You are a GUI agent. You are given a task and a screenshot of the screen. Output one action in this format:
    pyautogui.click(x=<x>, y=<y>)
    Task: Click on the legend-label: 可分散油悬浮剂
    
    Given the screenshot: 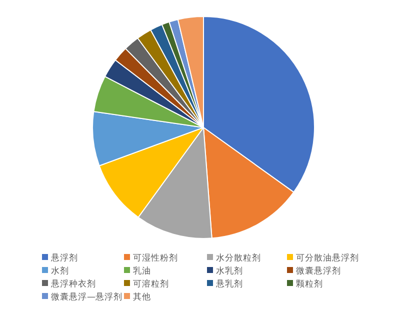 What is the action you would take?
    pyautogui.click(x=327, y=258)
    